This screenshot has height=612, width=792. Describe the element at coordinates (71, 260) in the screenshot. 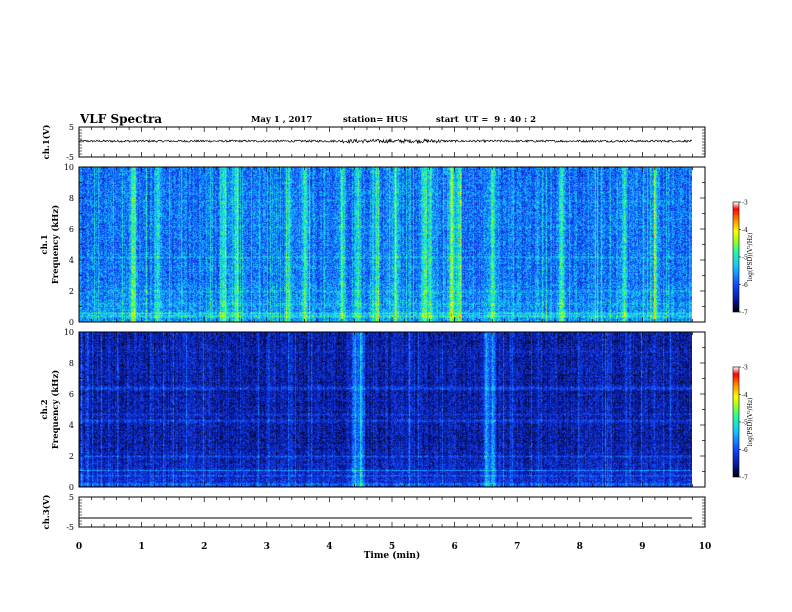

I see `ch1-spectrogram-ytick: 4` at that location.